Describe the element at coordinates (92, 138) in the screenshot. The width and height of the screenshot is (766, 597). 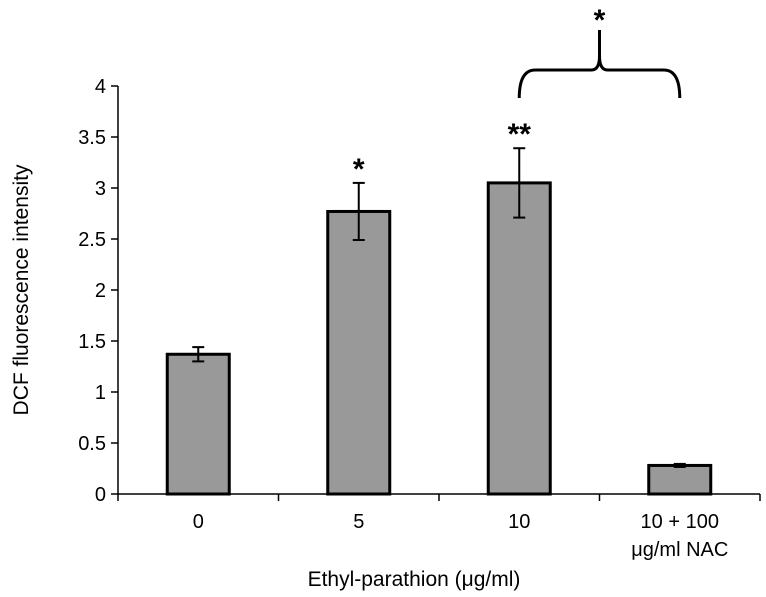
I see `y-tick-label: 3.5` at that location.